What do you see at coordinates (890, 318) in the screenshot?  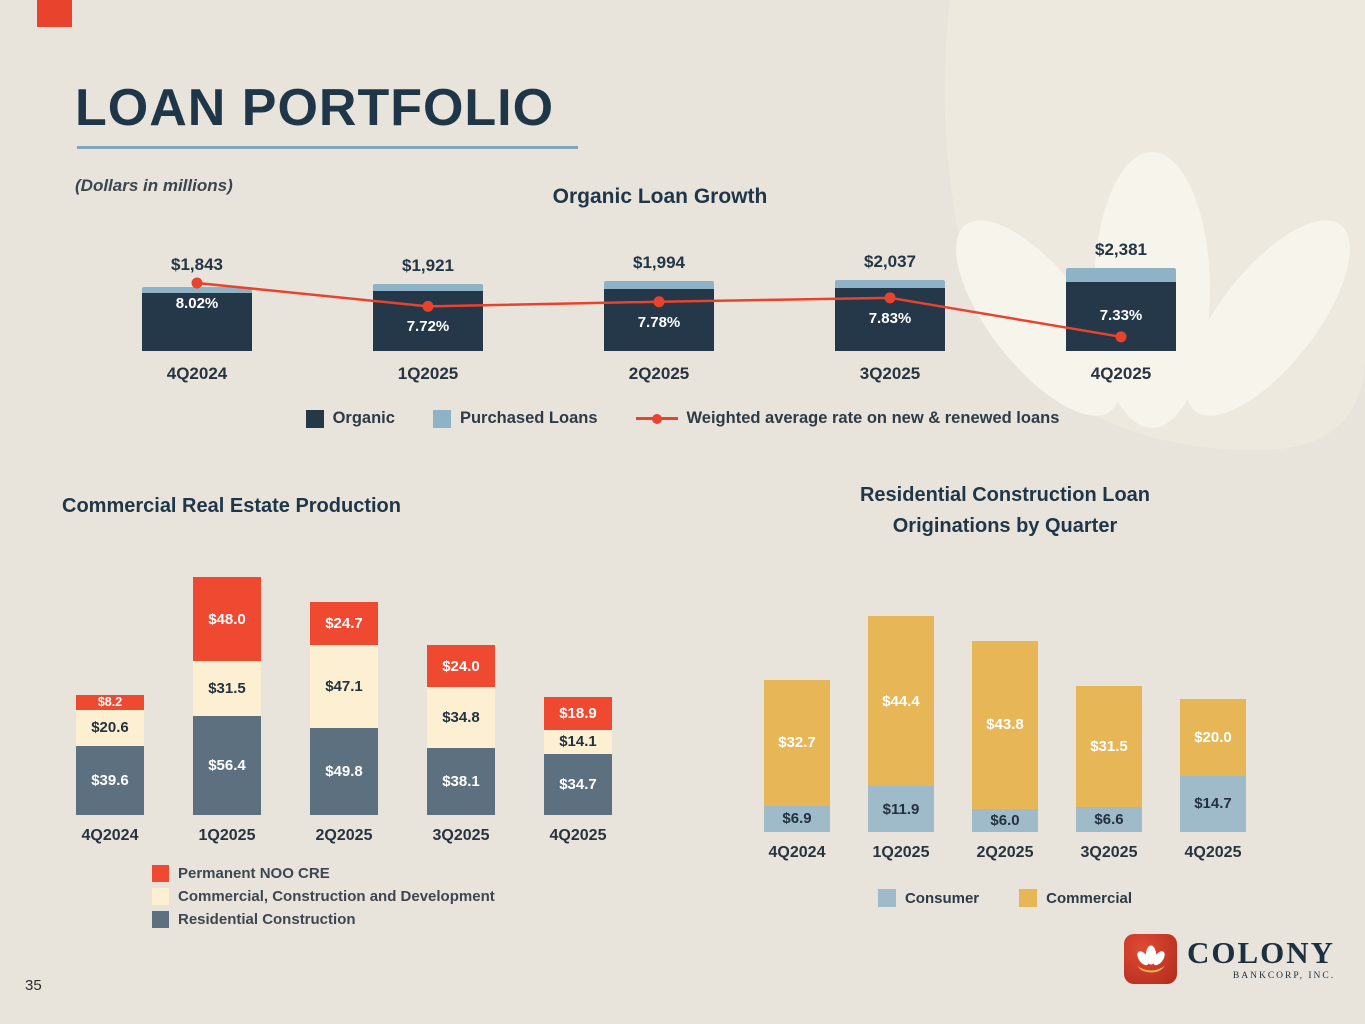 I see `rate-percent-label: 7.83%` at bounding box center [890, 318].